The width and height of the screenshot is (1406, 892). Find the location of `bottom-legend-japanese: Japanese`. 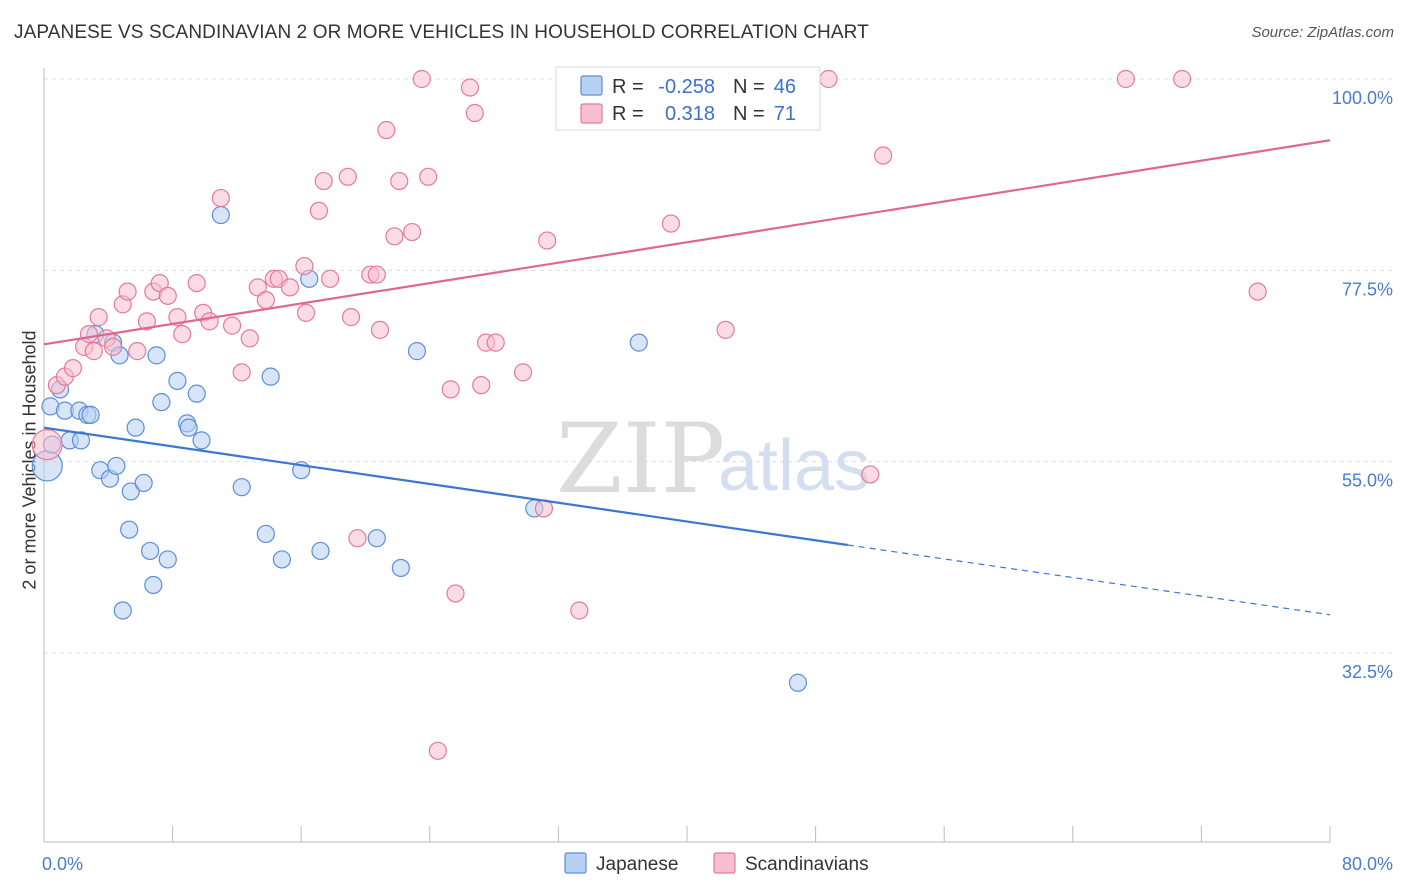

bottom-legend-japanese: Japanese is located at coordinates (637, 864).